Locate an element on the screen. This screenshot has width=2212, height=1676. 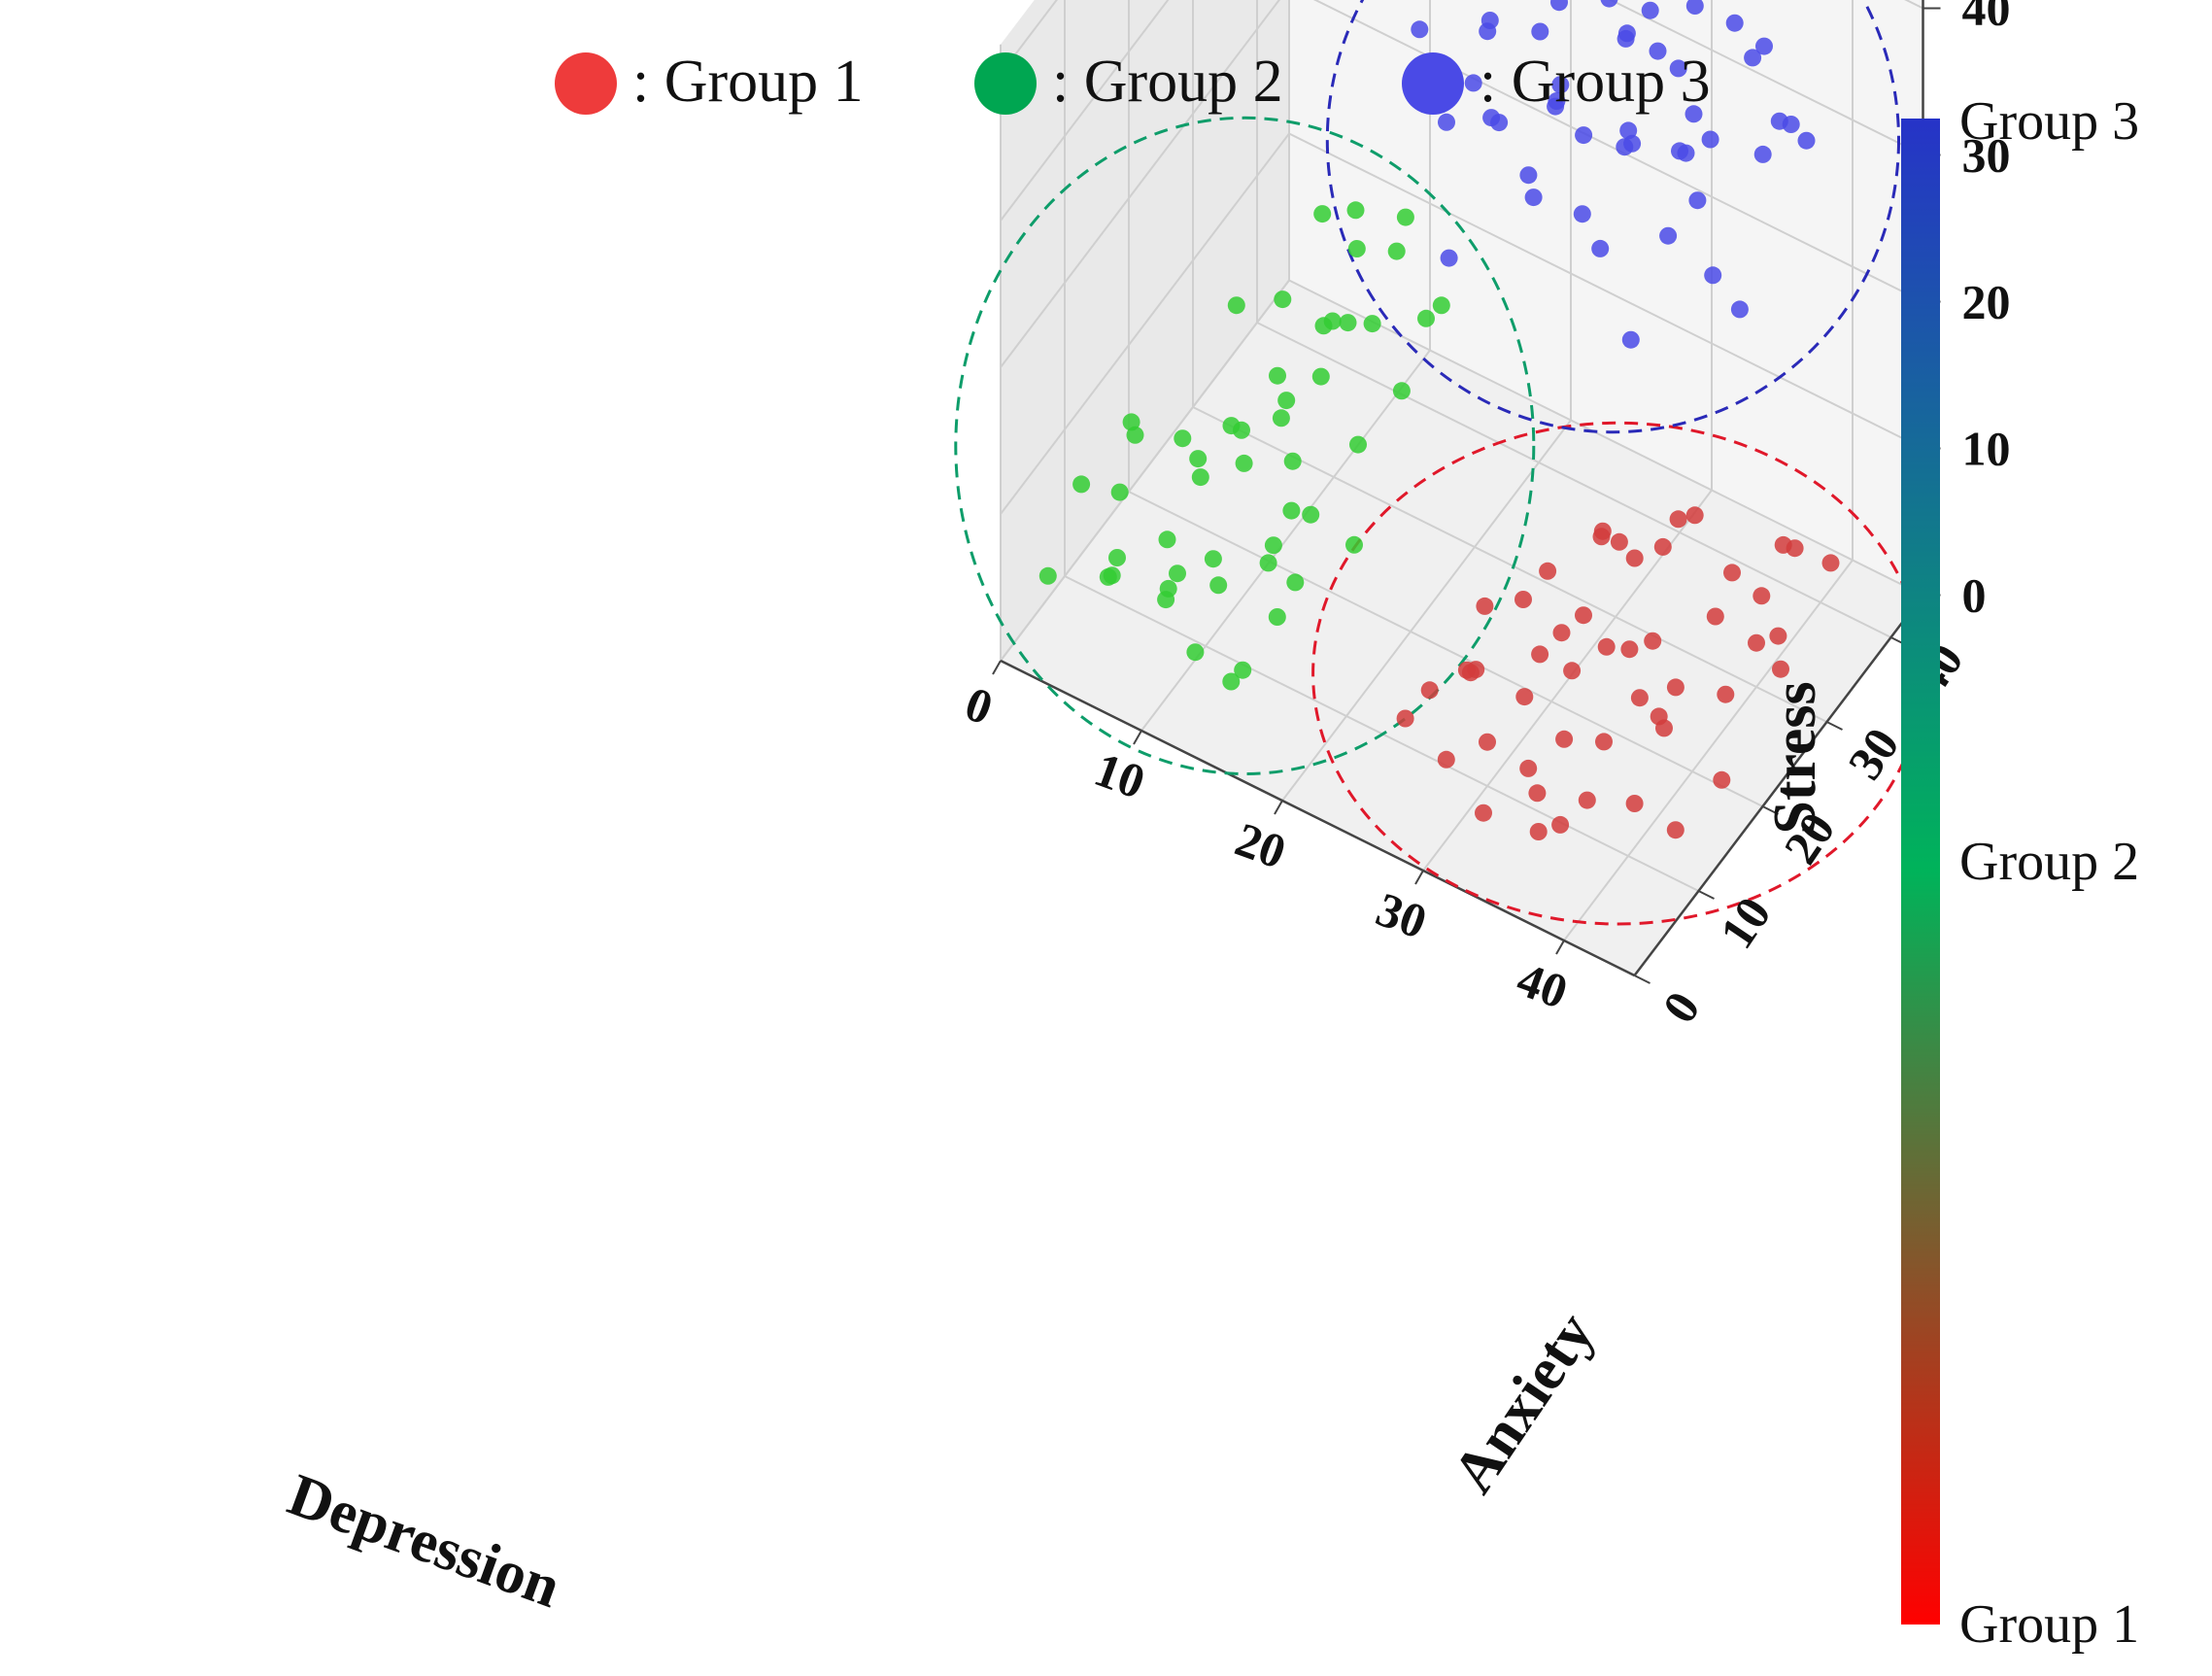
y-axis-label: Anxiety is located at coordinates (1524, 1402).